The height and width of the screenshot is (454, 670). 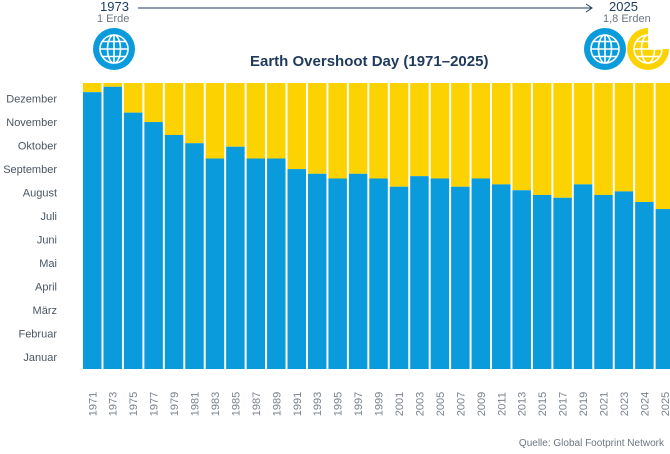 I want to click on bar-2021, so click(x=603, y=281).